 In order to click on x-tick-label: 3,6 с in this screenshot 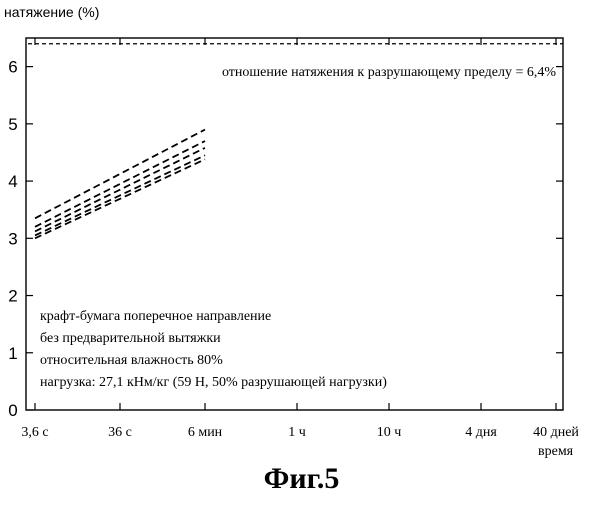, I will do `click(34, 432)`.